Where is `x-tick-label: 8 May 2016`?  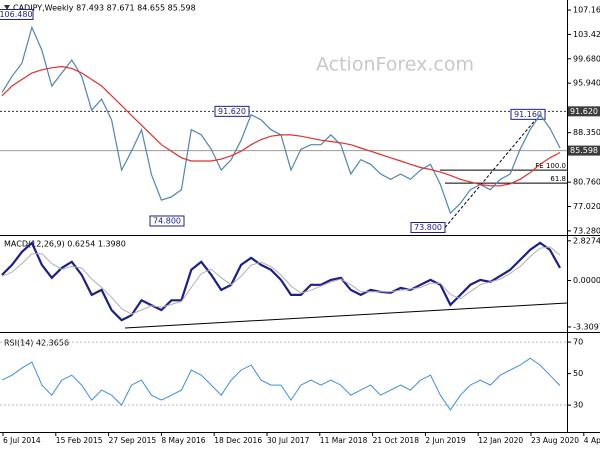 x-tick-label: 8 May 2016 is located at coordinates (183, 440).